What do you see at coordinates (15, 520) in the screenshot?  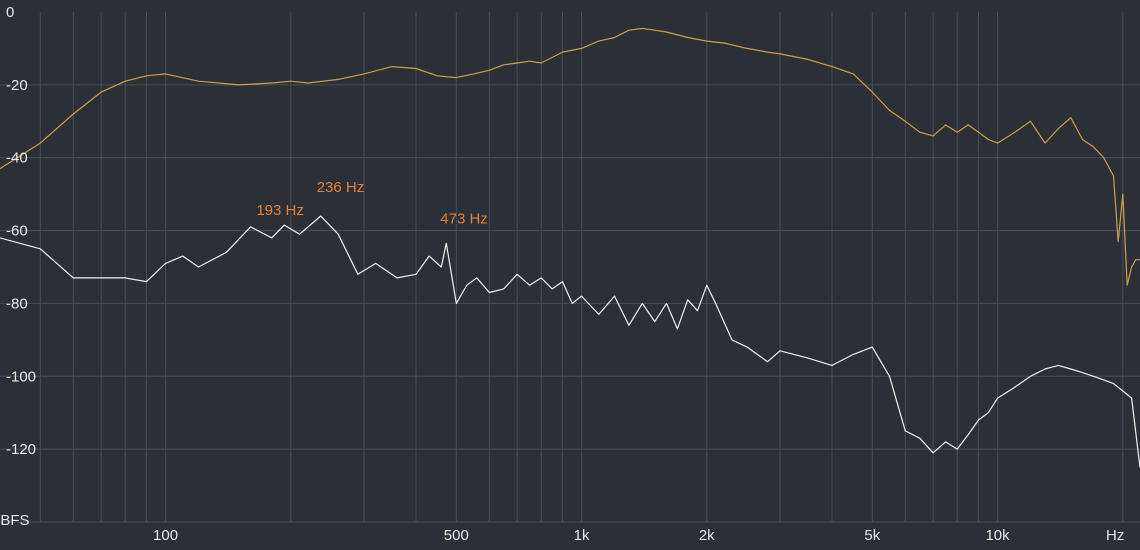 I see `y-axis-label: dBFS` at bounding box center [15, 520].